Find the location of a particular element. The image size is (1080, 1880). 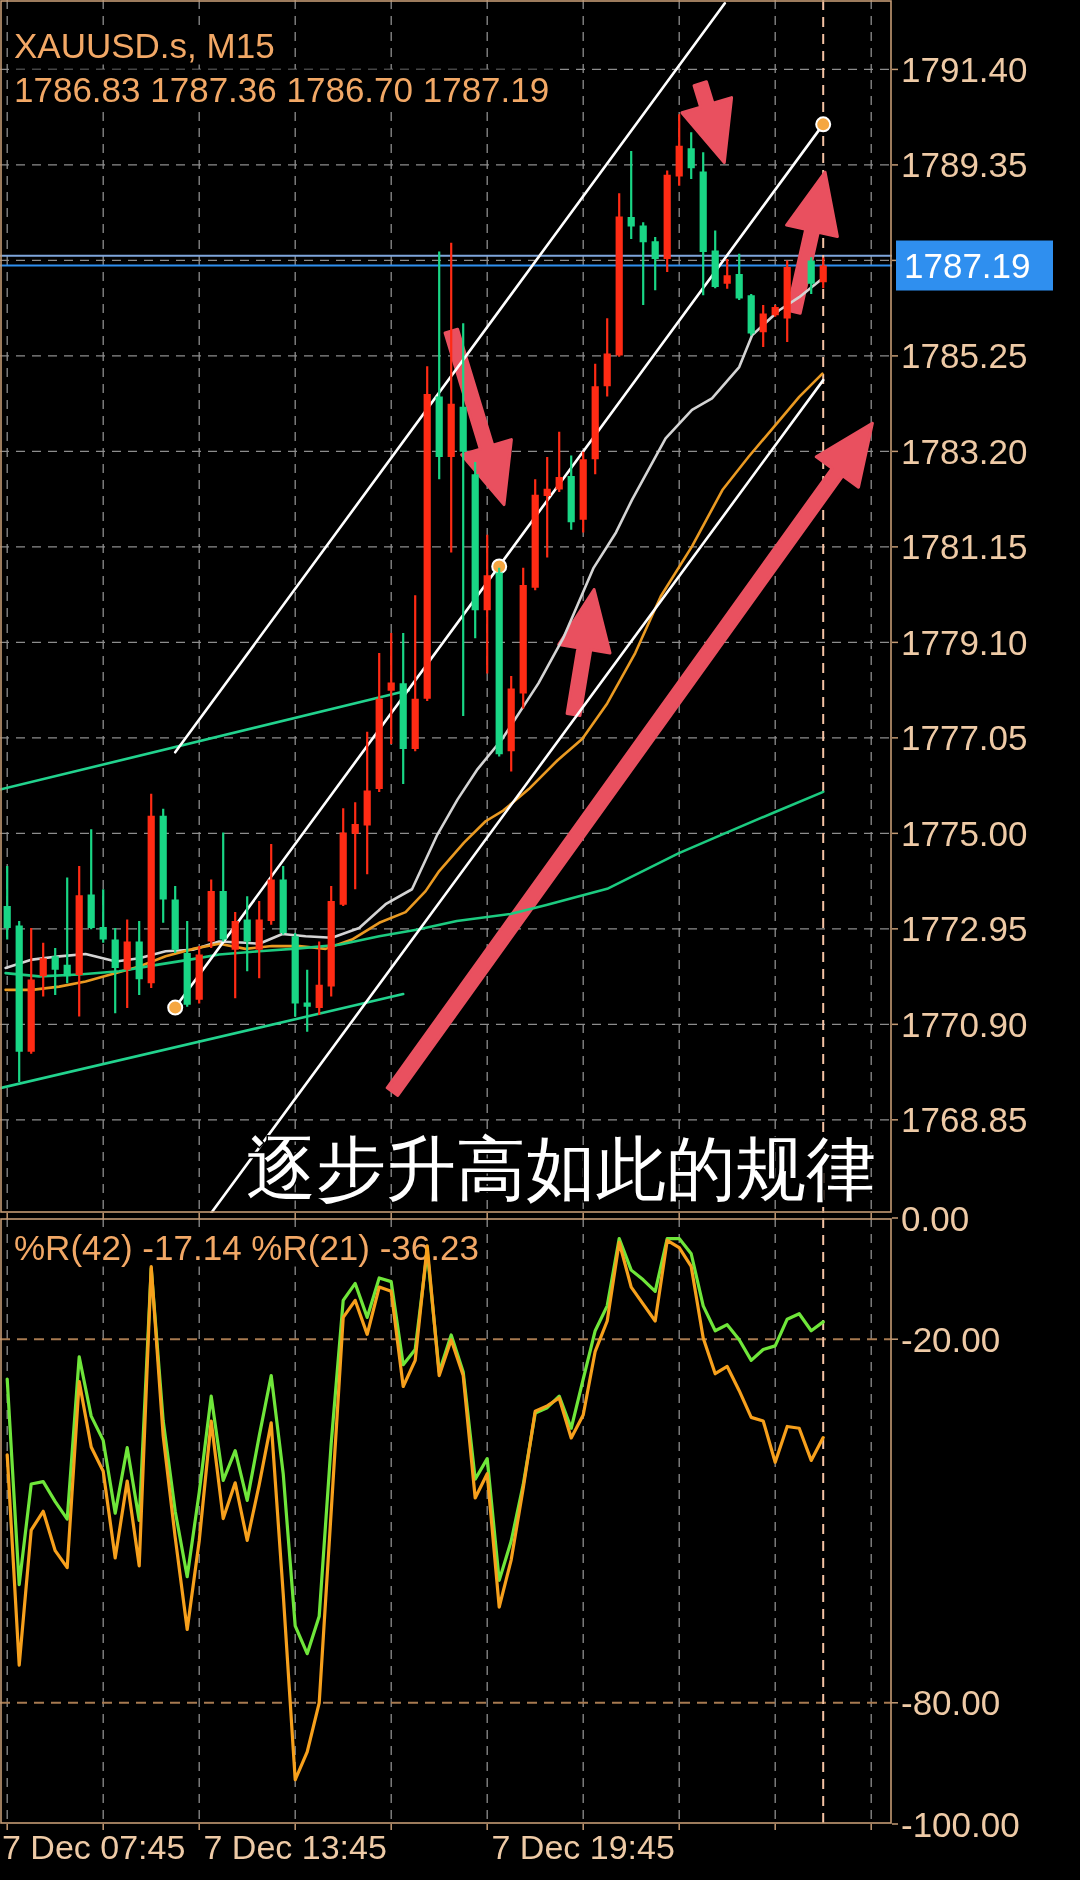

x-tick-label: 7 Dec 19:45 is located at coordinates (583, 1847).